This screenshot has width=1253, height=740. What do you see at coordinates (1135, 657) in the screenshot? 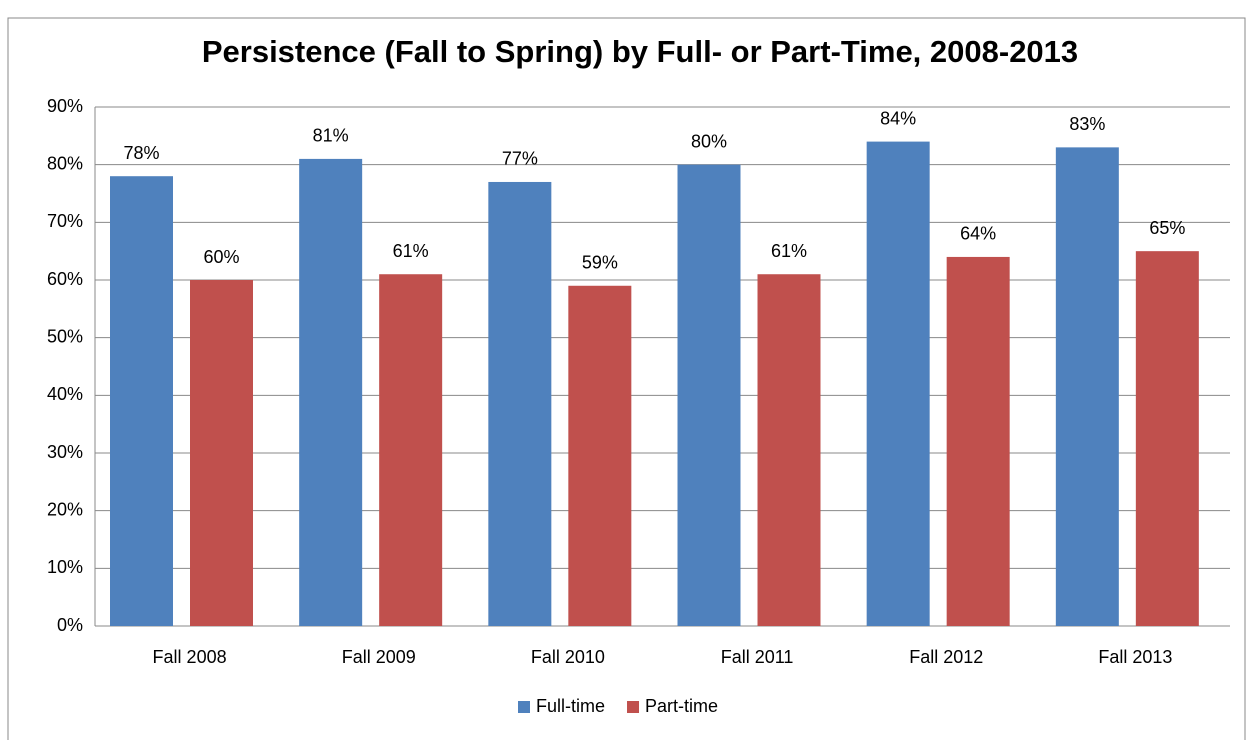
I see `x-tick-label: Fall 2013` at bounding box center [1135, 657].